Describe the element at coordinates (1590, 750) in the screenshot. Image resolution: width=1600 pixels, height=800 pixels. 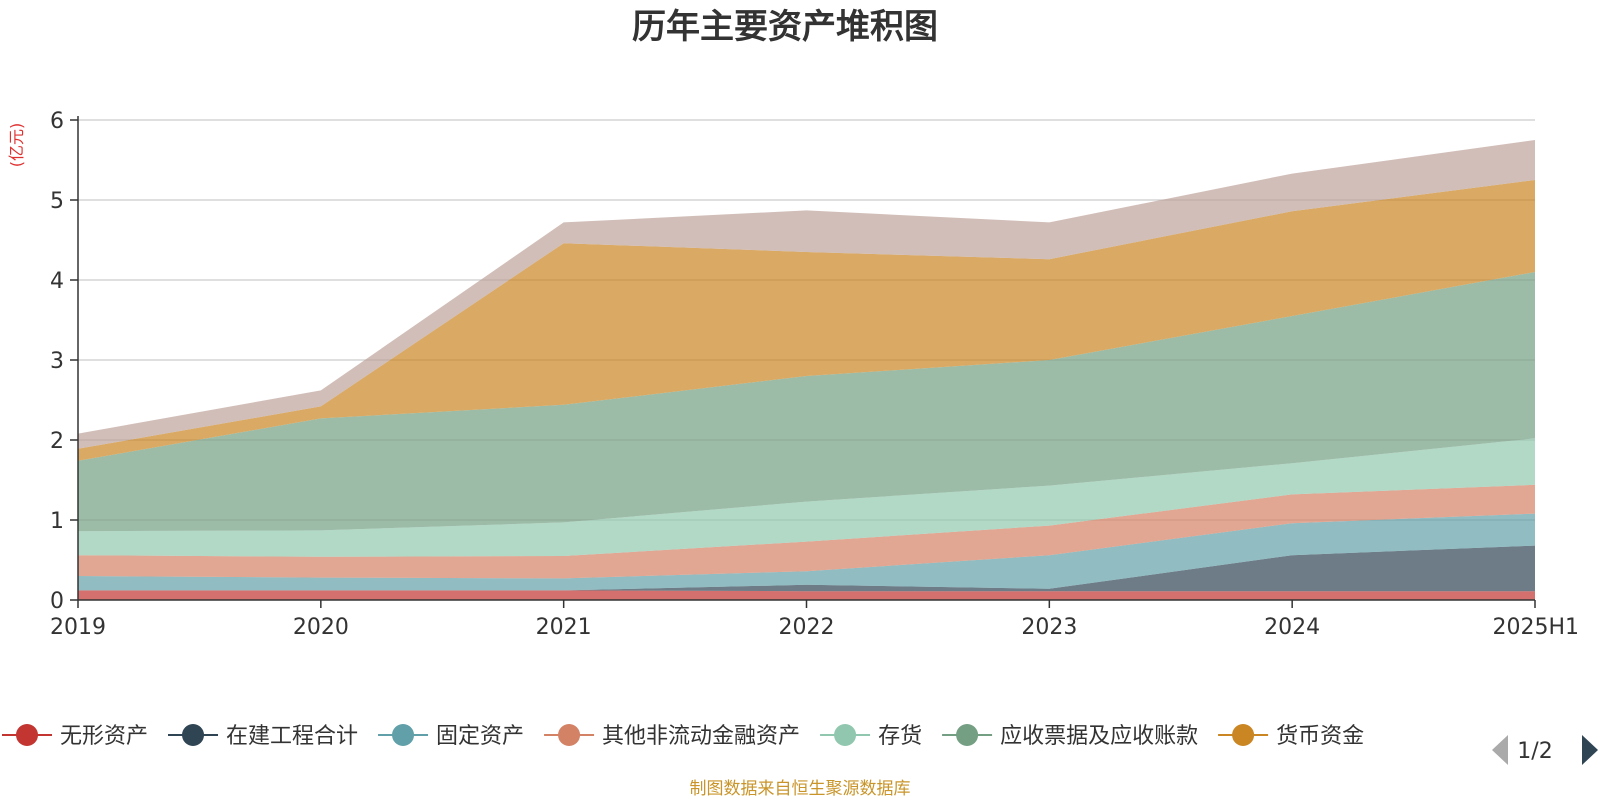
I see `next-page-icon` at that location.